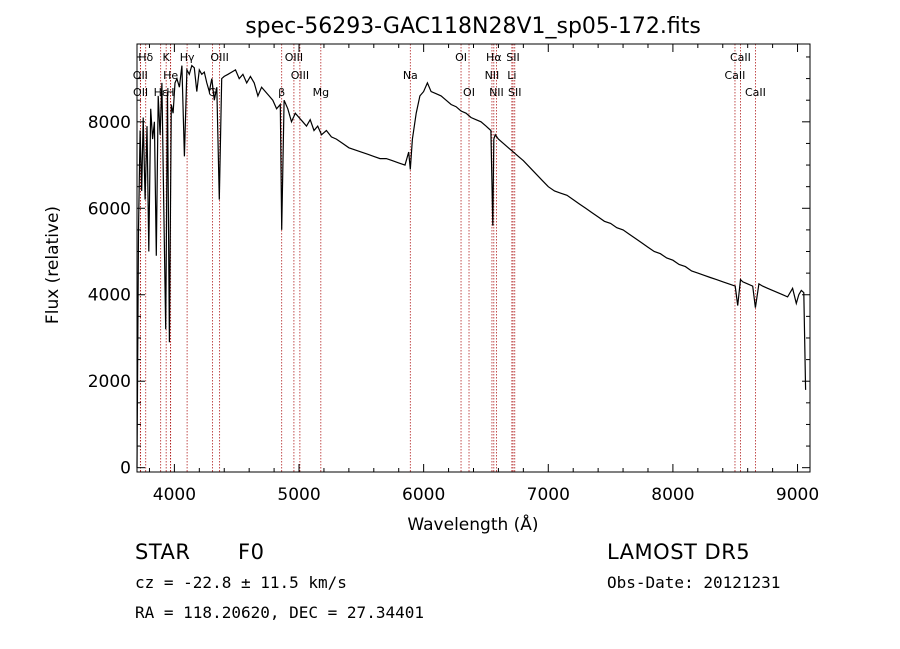 Image resolution: width=900 pixels, height=649 pixels. What do you see at coordinates (212, 92) in the screenshot?
I see `spectral-line-label: G` at bounding box center [212, 92].